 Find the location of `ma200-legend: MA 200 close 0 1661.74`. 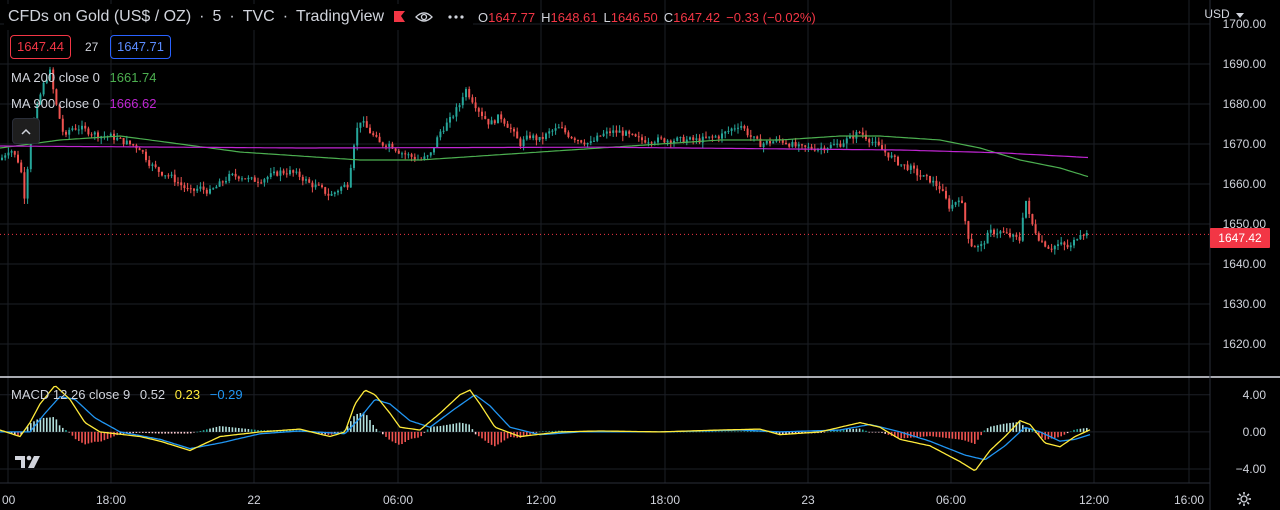

ma200-legend: MA 200 close 0 1661.74 is located at coordinates (84, 77).